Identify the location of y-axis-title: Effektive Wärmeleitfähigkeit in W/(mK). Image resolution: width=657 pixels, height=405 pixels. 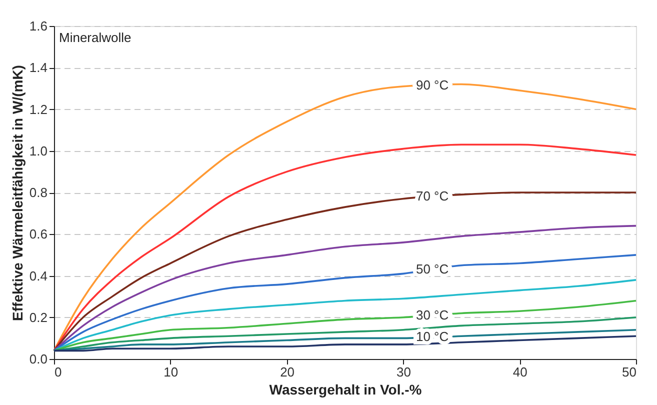
(17, 193).